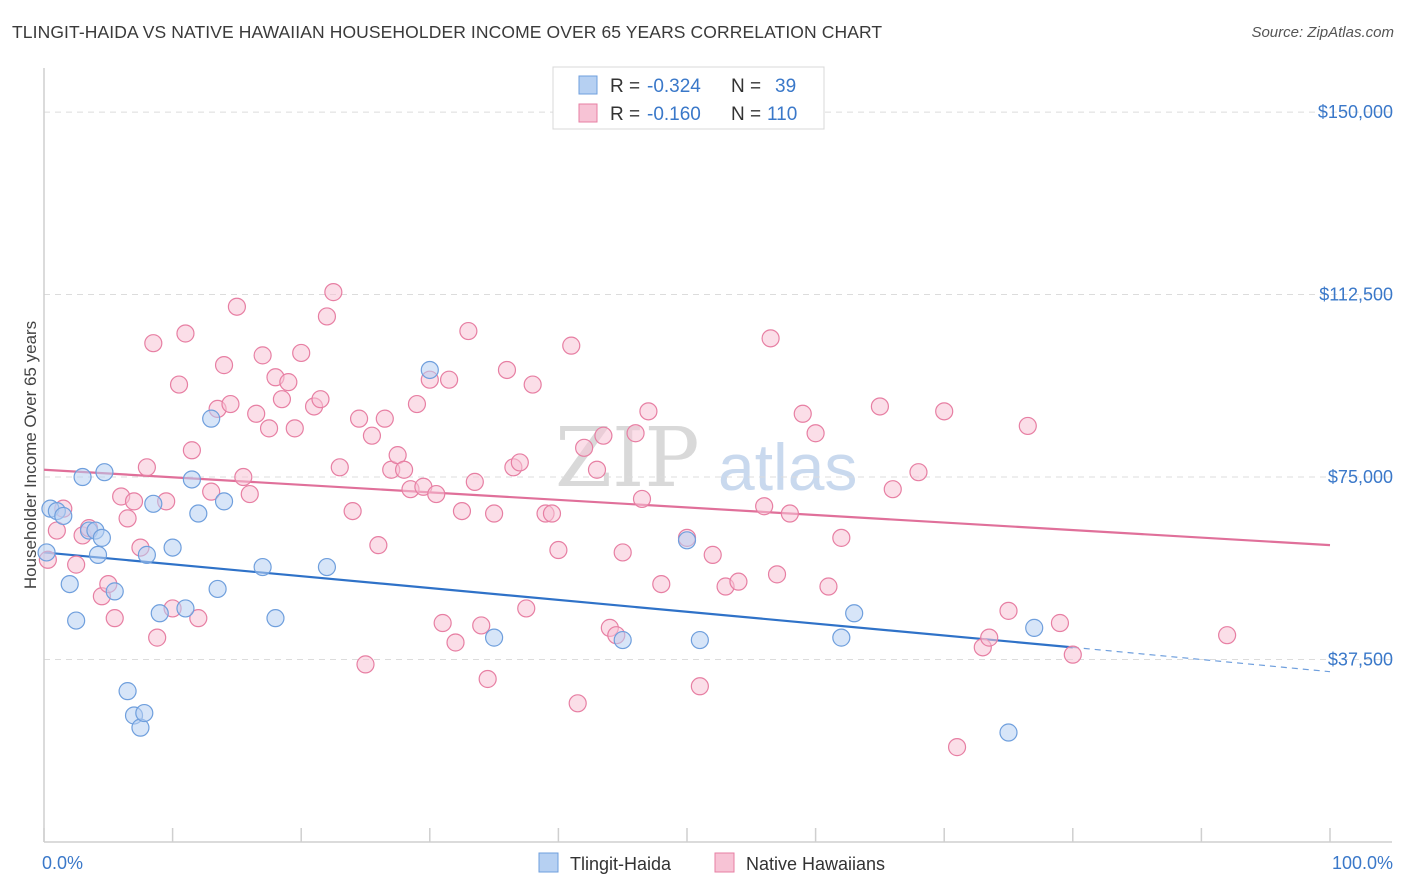  What do you see at coordinates (1356, 295) in the screenshot?
I see `y-tick-label: $112,500` at bounding box center [1356, 295].